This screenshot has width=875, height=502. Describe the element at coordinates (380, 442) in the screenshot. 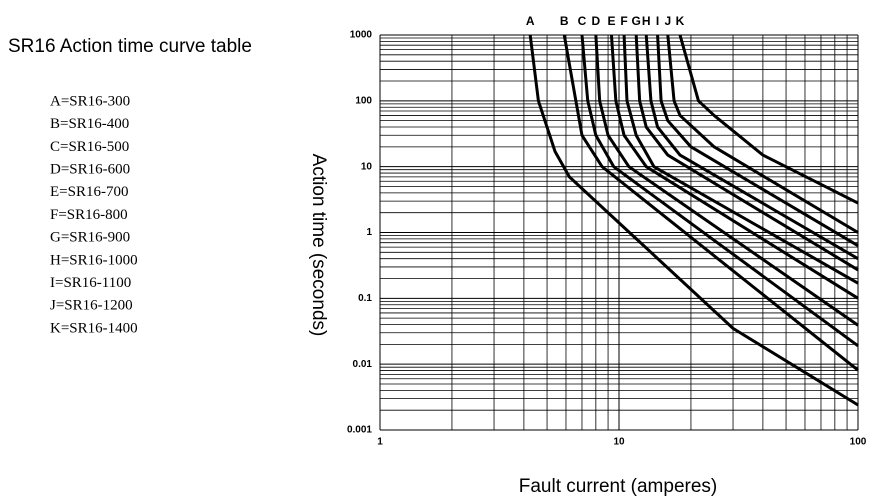

I see `x-tick-label: 1` at that location.